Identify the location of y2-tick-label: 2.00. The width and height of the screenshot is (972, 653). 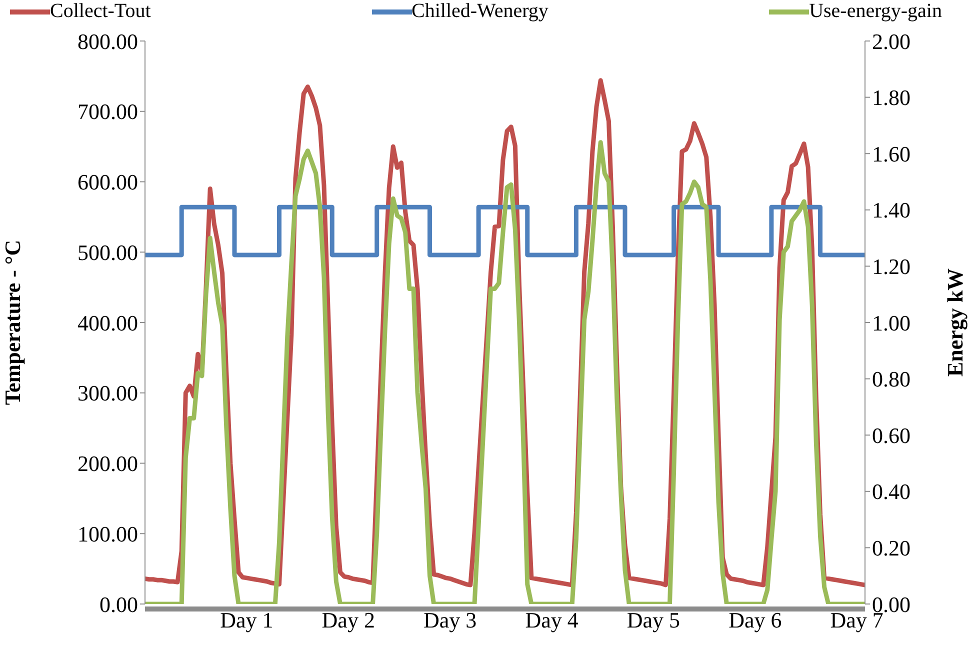
(891, 41).